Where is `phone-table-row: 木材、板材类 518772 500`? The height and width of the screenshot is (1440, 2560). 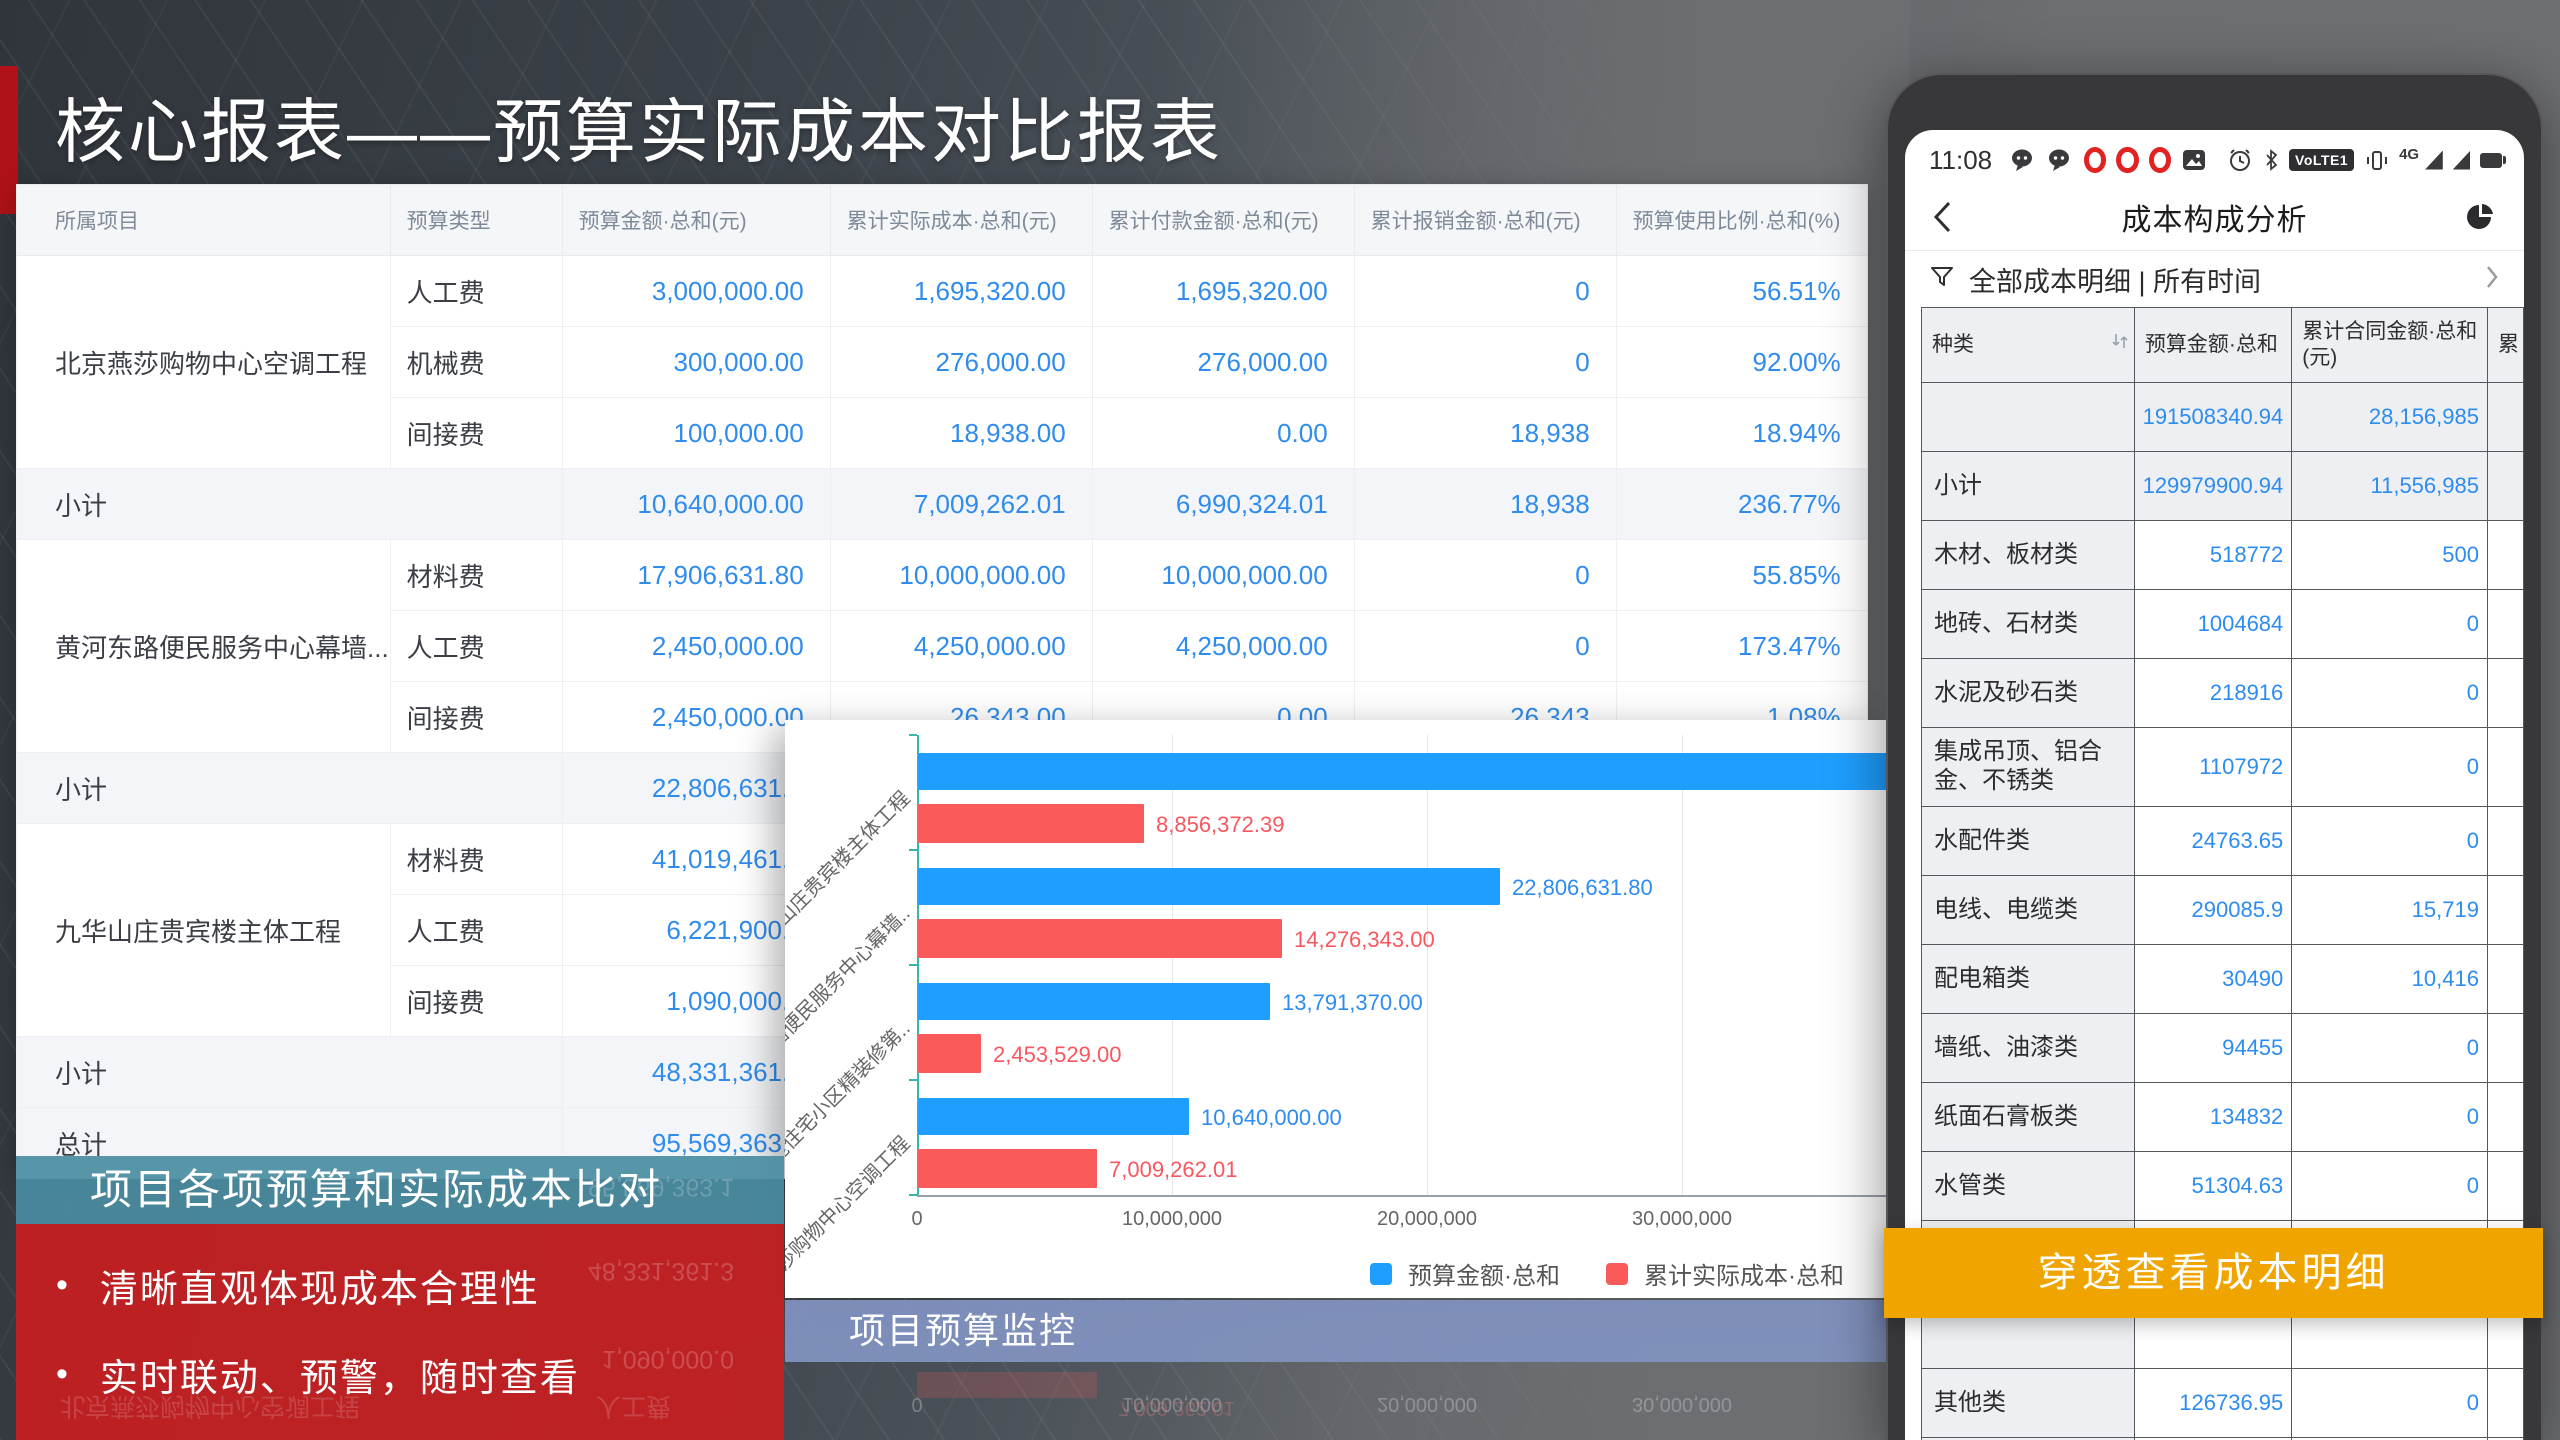
phone-table-row: 木材、板材类 518772 500 is located at coordinates (2222, 555).